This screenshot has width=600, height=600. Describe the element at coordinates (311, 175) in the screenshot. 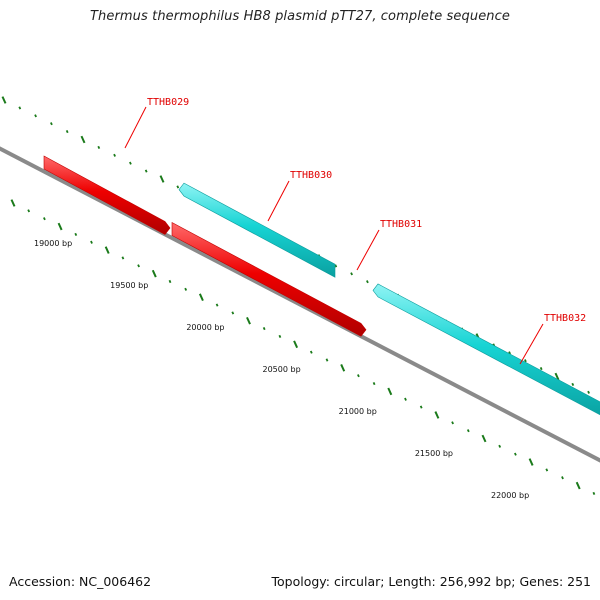

I see `gene-label-tthb030: TTHB030` at that location.